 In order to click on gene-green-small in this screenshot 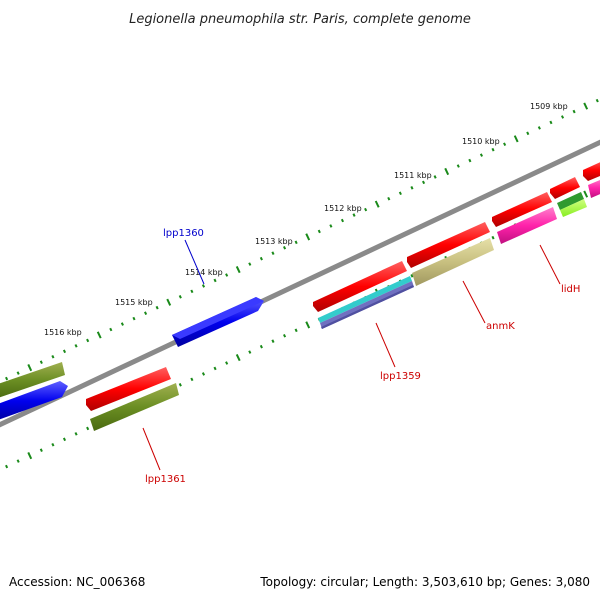, I will do `click(570, 201)`.